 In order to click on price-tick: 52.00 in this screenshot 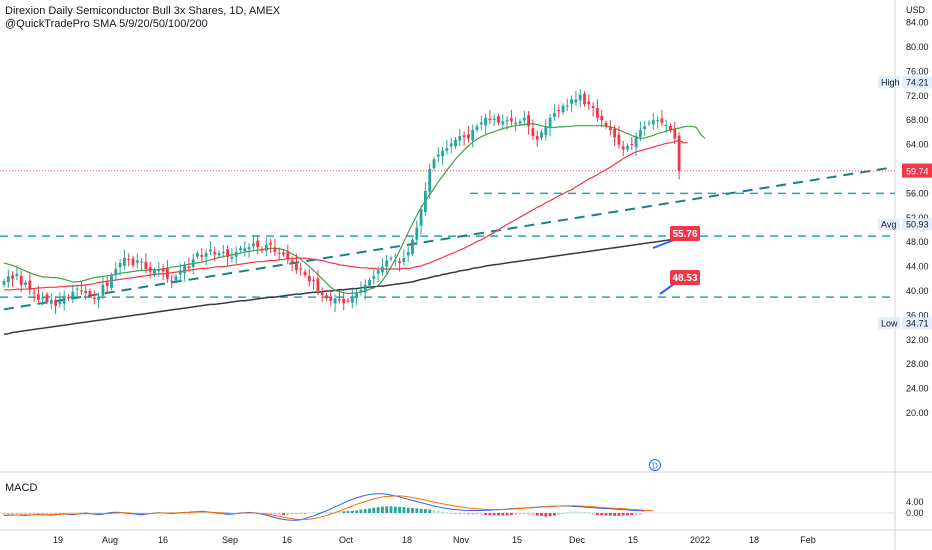, I will do `click(917, 218)`.